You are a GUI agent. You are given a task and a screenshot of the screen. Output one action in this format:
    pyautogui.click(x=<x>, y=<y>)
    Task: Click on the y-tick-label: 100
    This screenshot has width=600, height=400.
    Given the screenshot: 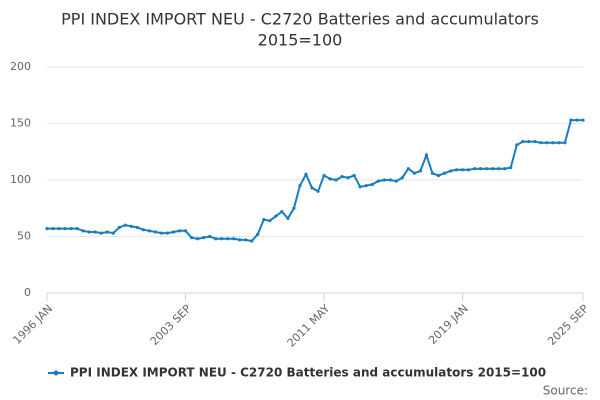 What is the action you would take?
    pyautogui.click(x=20, y=179)
    